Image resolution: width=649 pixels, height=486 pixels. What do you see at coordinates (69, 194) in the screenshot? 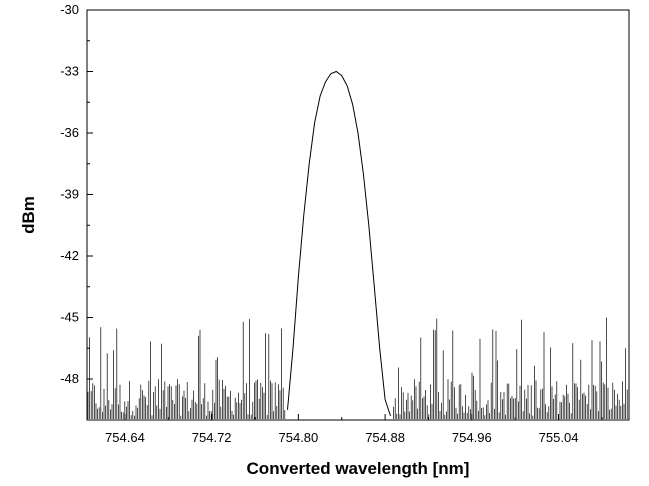
I see `y-tick-label: -39` at bounding box center [69, 194].